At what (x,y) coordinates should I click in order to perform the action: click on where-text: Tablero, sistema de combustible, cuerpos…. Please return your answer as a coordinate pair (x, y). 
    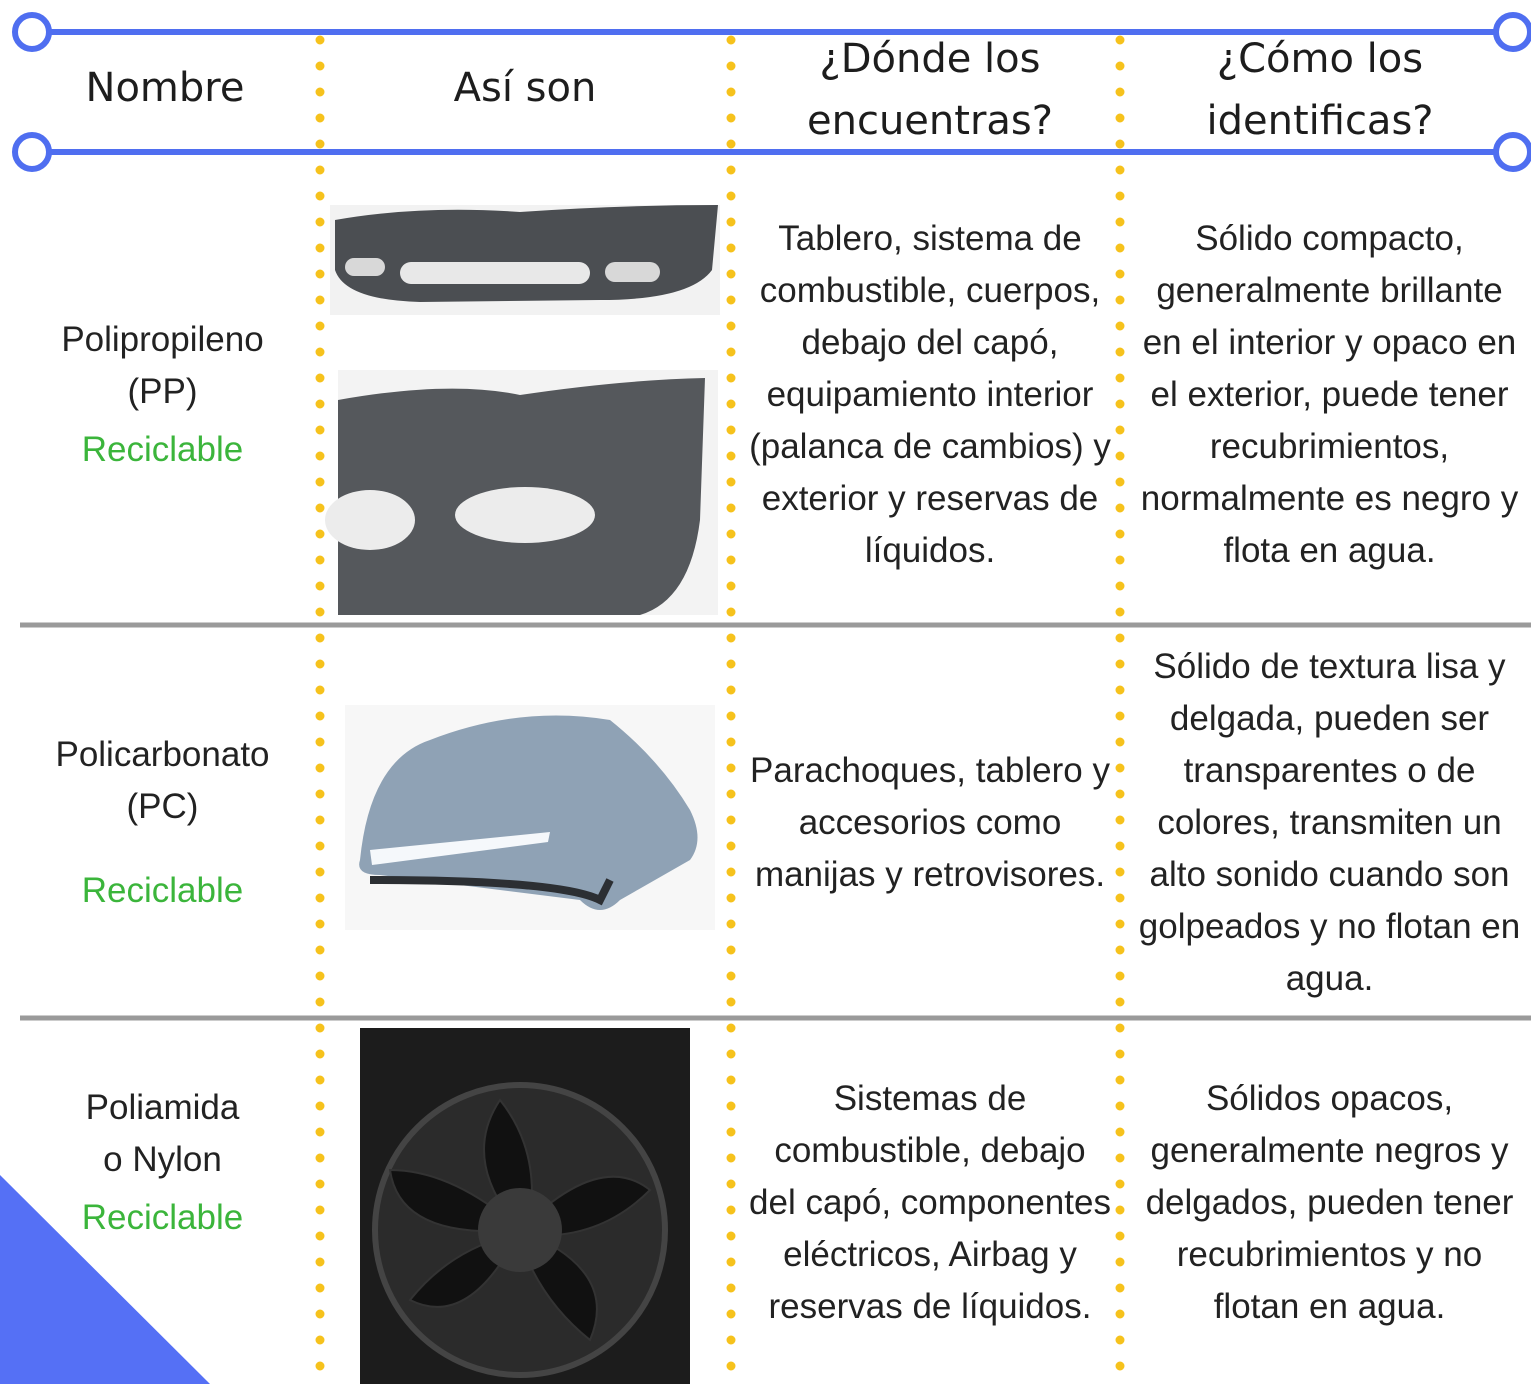
    Looking at the image, I should click on (930, 394).